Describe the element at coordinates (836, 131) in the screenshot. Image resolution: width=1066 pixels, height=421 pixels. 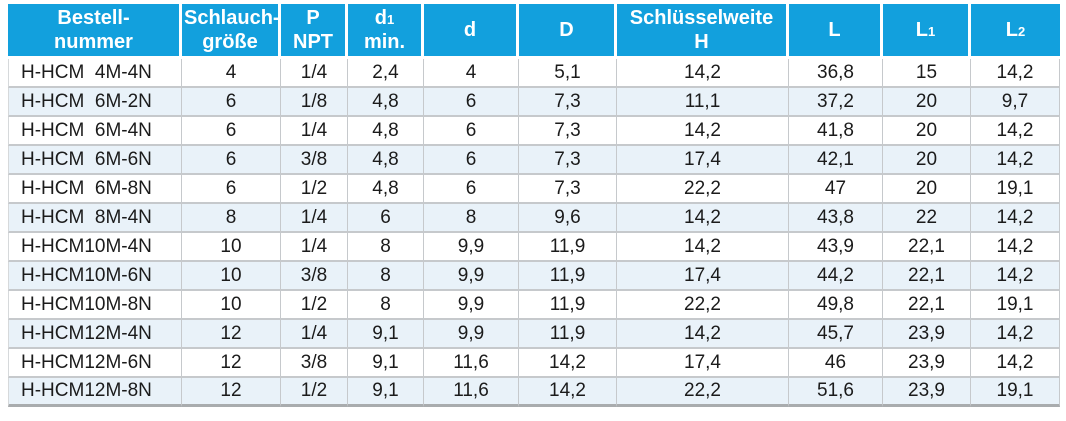
I see `cell-l: 41,8` at that location.